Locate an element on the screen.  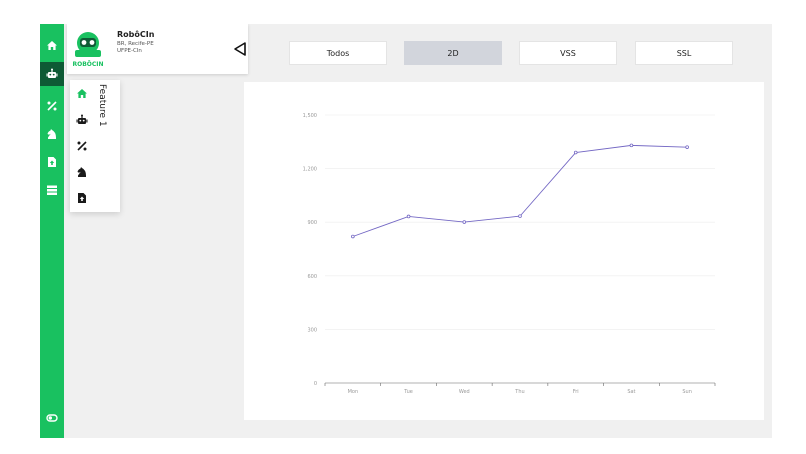
svg-text: ROBÔCIN is located at coordinates (87, 64).